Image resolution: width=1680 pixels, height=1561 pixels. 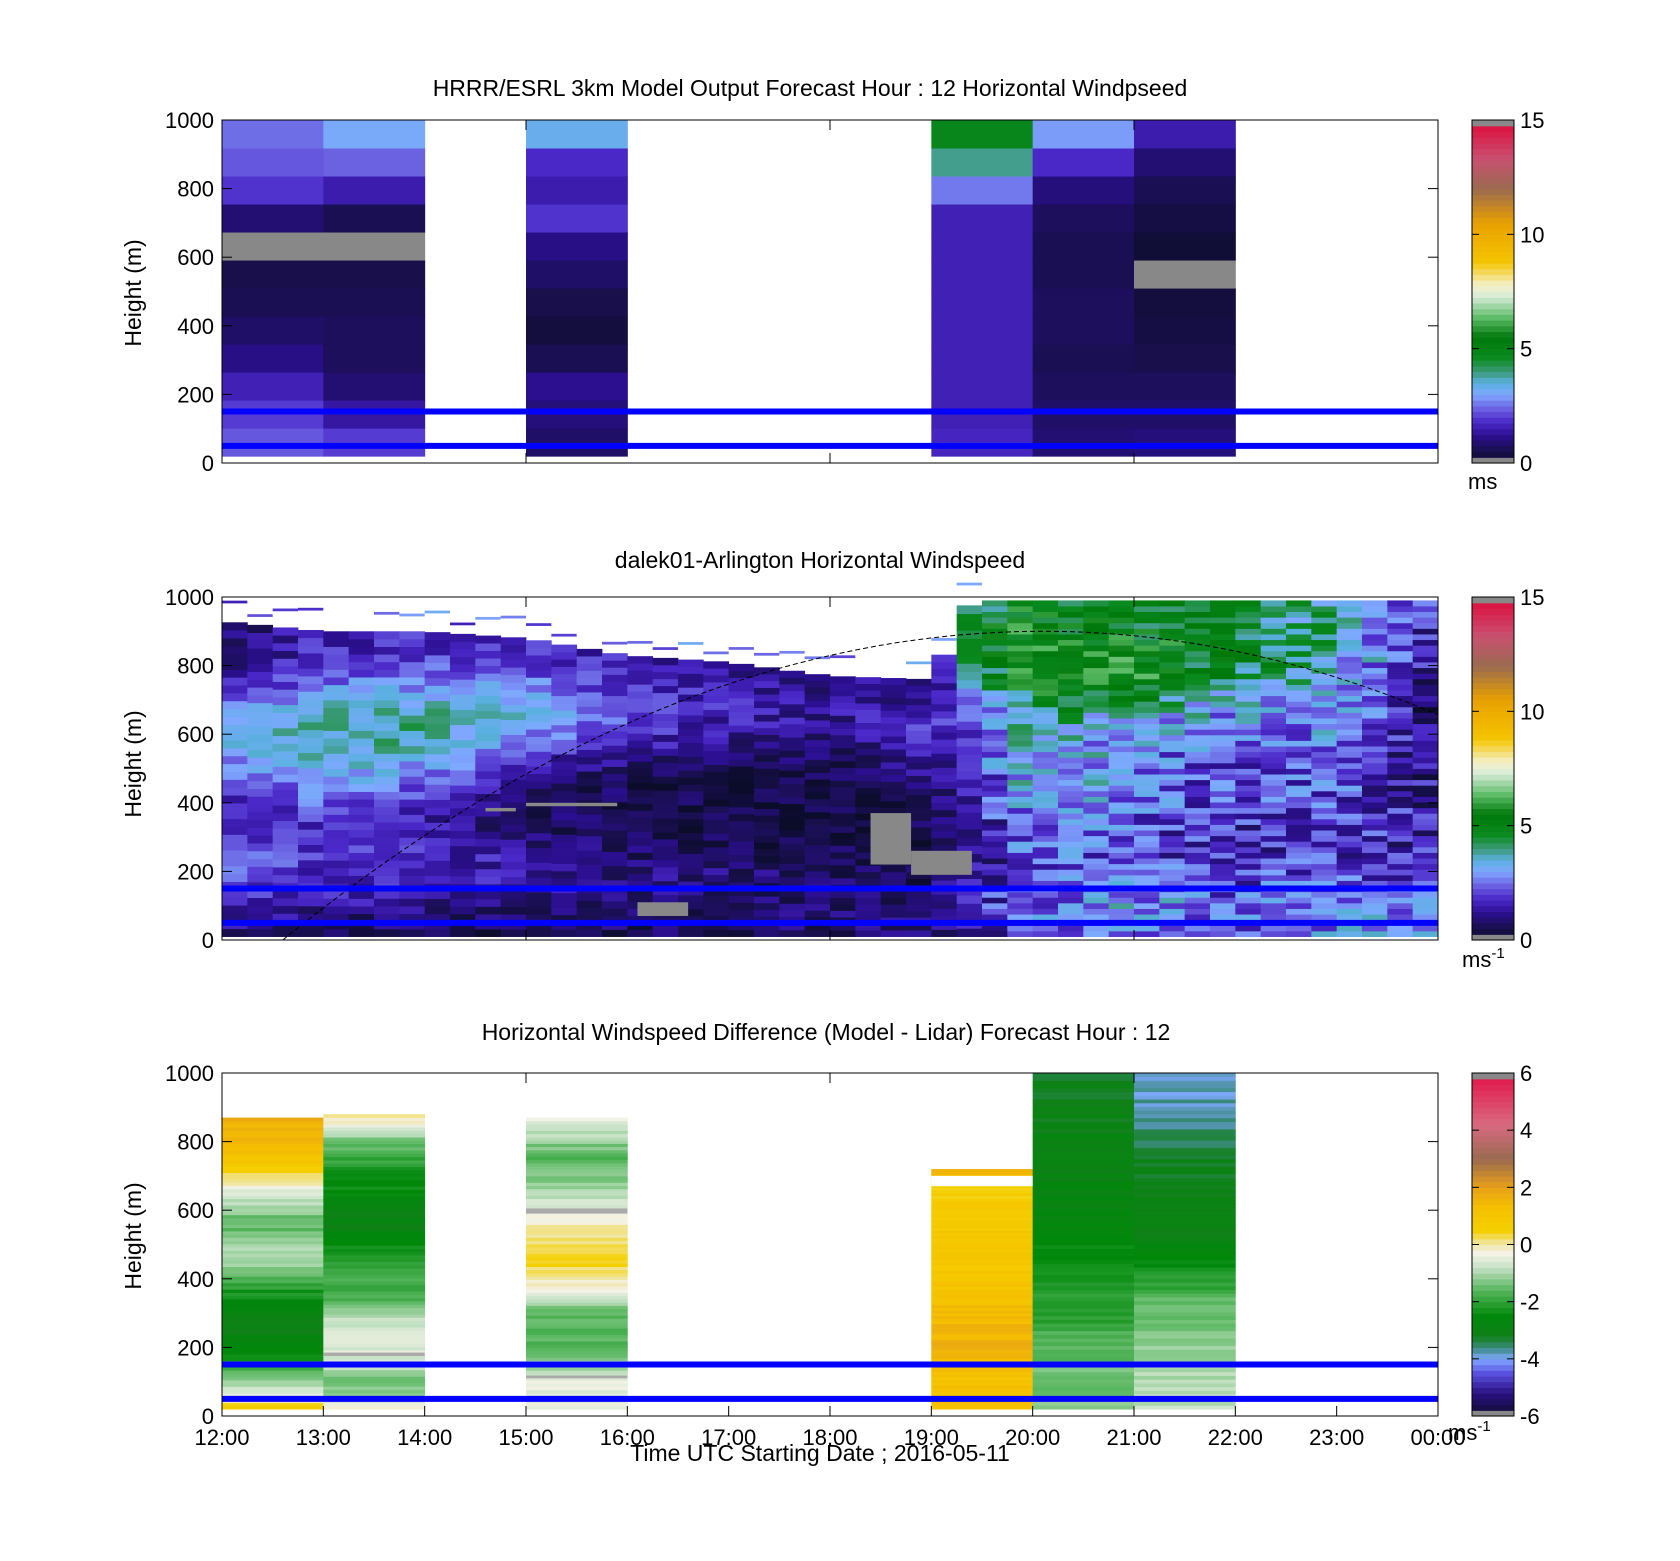 I want to click on y-tick-label: 800, so click(x=195, y=189).